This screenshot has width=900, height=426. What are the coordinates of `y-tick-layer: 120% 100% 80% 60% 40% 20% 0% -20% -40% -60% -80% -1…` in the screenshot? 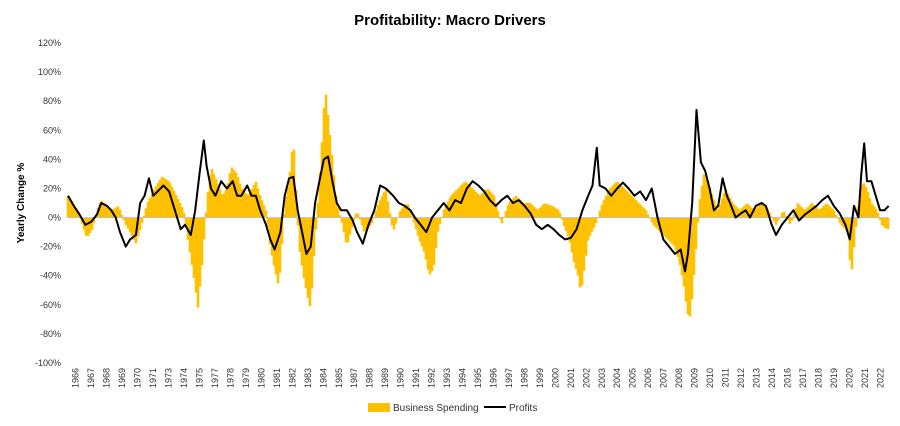 It's located at (48, 203).